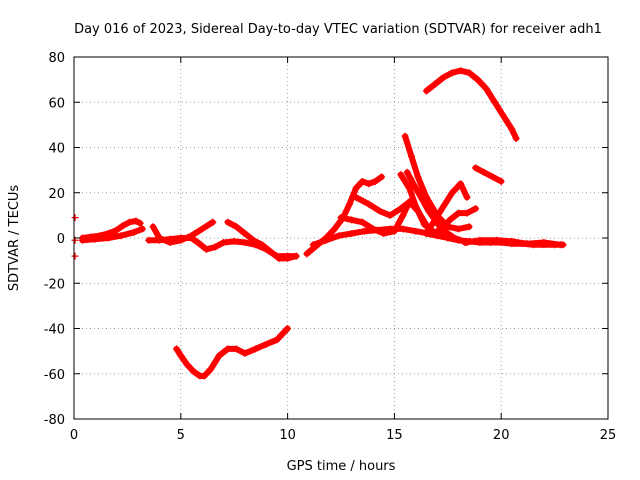 The image size is (640, 480). Describe the element at coordinates (56, 58) in the screenshot. I see `y-tick-label: 80` at that location.